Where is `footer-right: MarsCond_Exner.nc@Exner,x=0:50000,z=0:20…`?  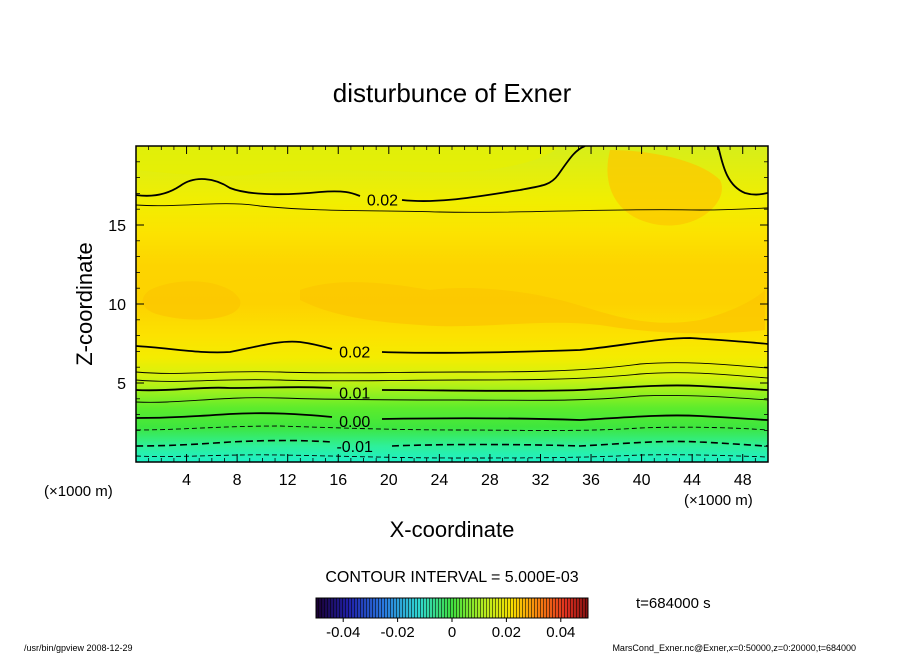
footer-right: MarsCond_Exner.nc@Exner,x=0:50000,z=0:20… is located at coordinates (734, 648).